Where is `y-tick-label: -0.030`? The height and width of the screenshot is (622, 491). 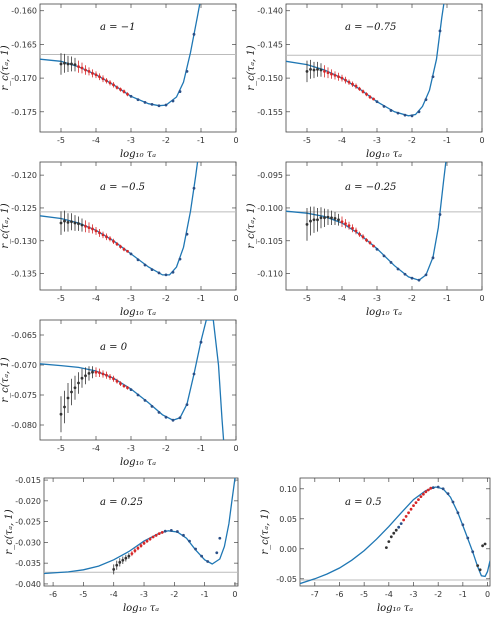
y-tick-label: -0.030 is located at coordinates (28, 542).